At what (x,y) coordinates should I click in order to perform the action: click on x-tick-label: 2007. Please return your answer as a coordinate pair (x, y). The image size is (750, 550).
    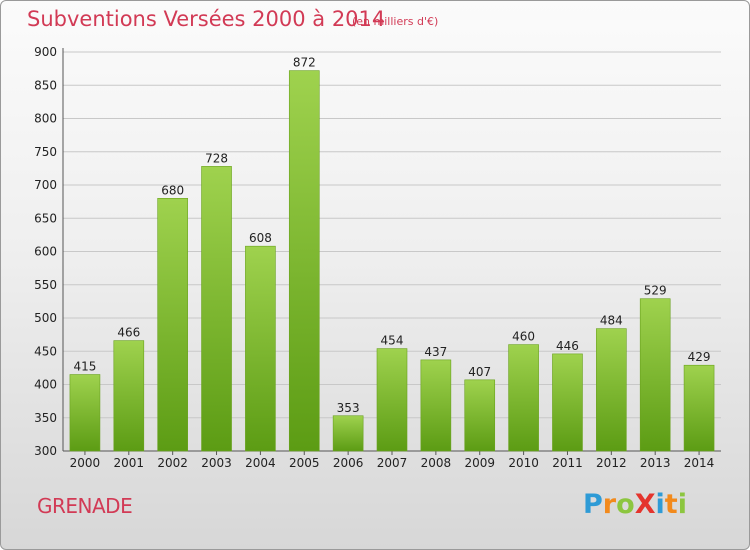
    Looking at the image, I should click on (392, 463).